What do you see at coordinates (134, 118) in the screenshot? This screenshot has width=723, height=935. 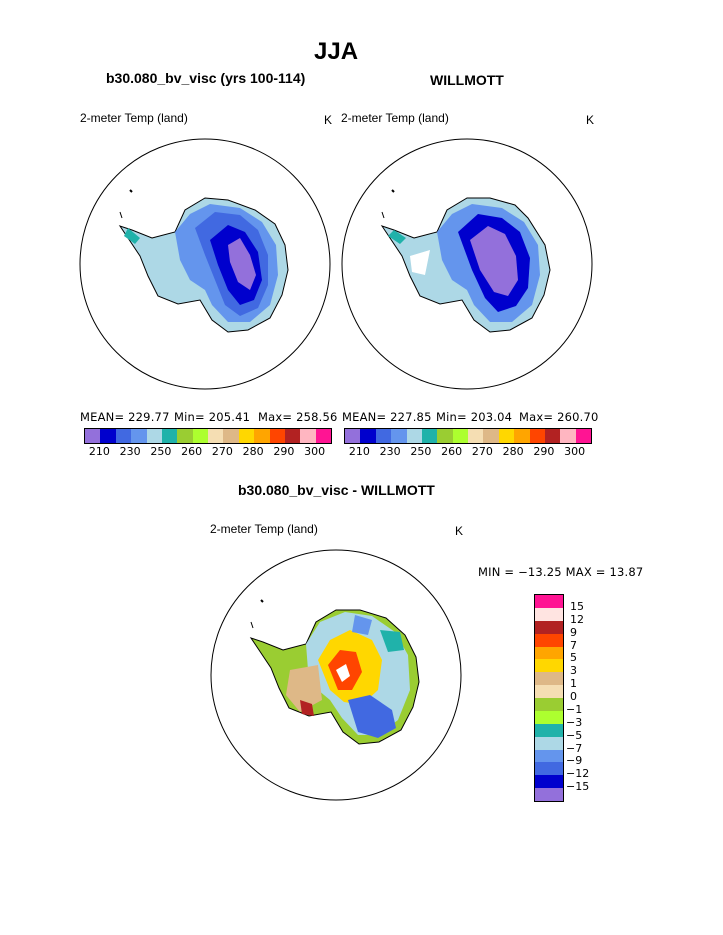 I see `top-left-var-label: 2-meter Temp (land)` at bounding box center [134, 118].